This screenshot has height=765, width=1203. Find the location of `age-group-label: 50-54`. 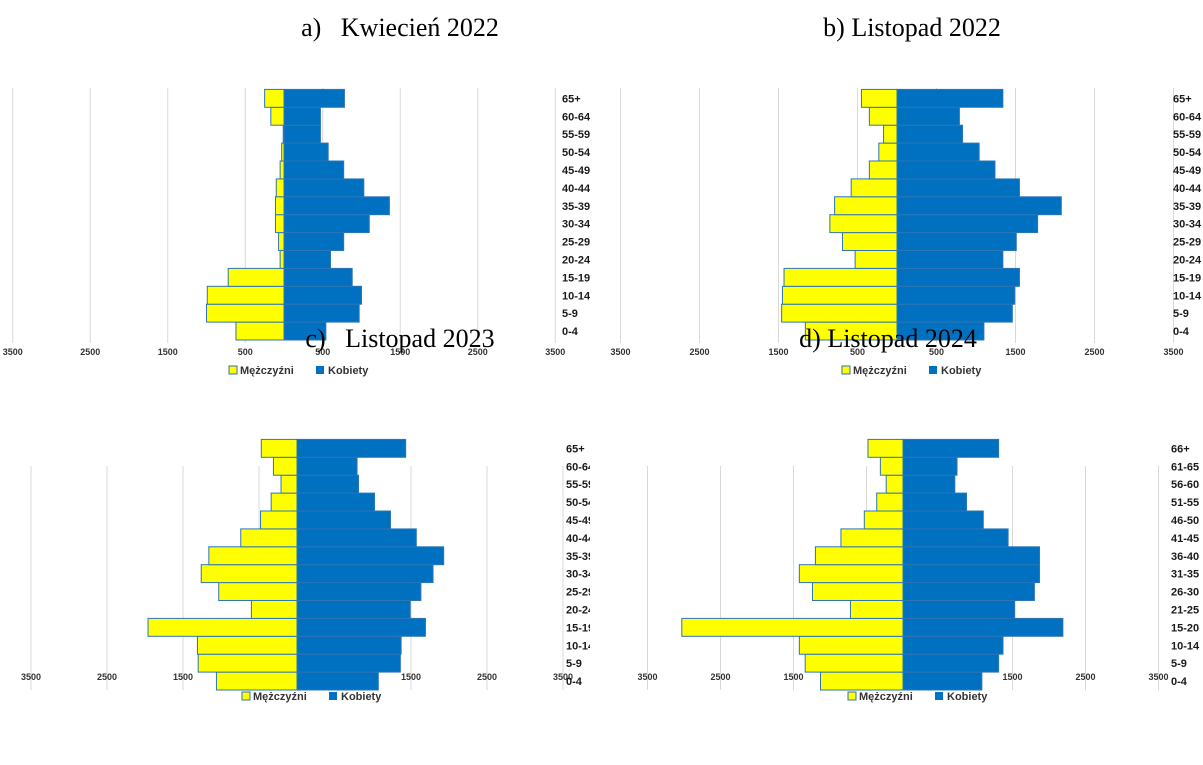

age-group-label: 50-54 is located at coordinates (578, 503).